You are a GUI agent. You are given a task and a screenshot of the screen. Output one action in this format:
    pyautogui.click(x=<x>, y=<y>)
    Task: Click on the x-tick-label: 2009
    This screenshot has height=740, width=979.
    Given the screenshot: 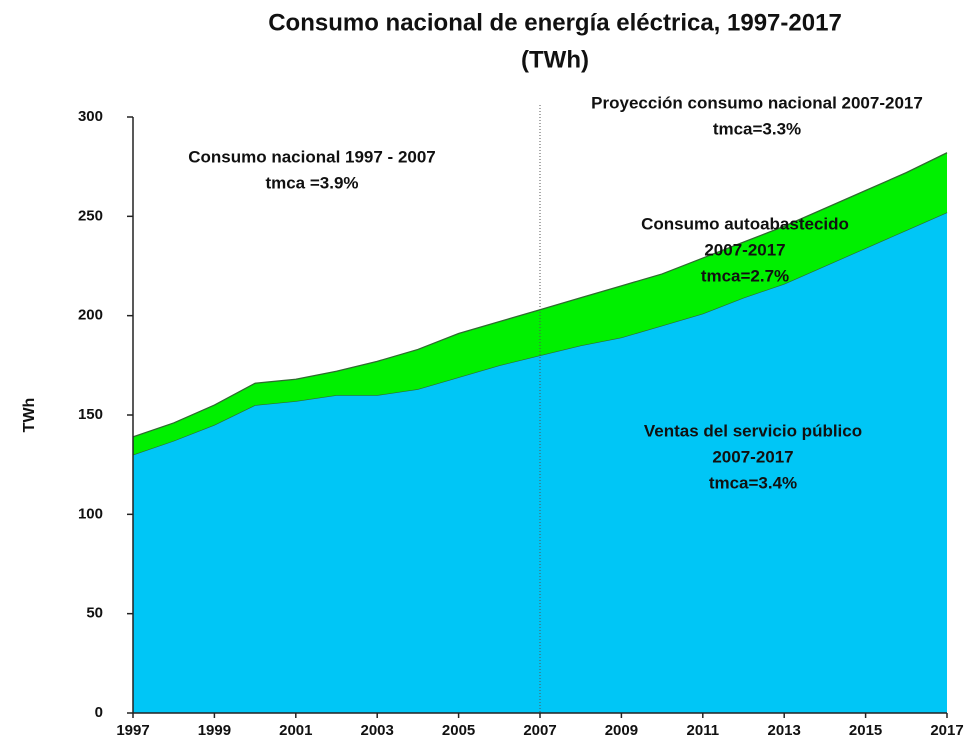 What is the action you would take?
    pyautogui.click(x=621, y=730)
    